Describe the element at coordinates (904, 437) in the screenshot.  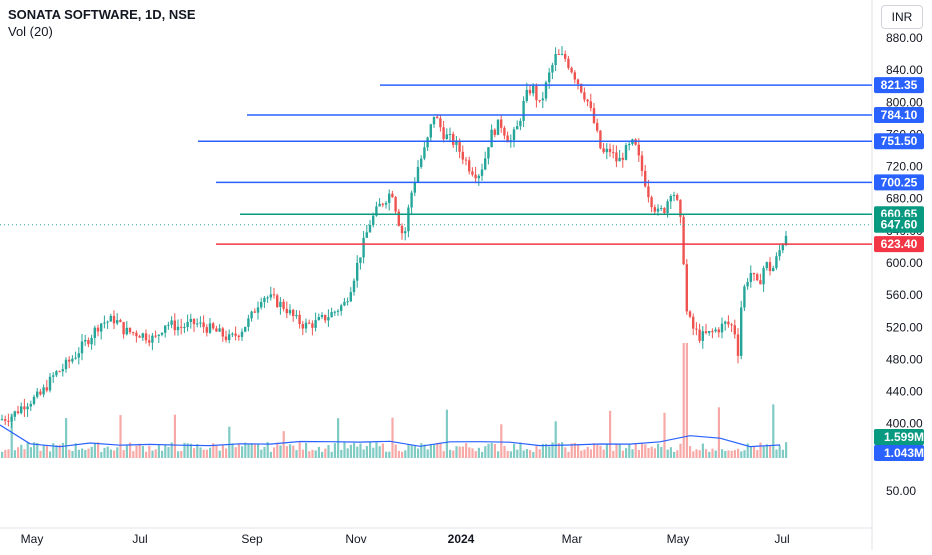
I see `volume-value-label: 1.599M` at that location.